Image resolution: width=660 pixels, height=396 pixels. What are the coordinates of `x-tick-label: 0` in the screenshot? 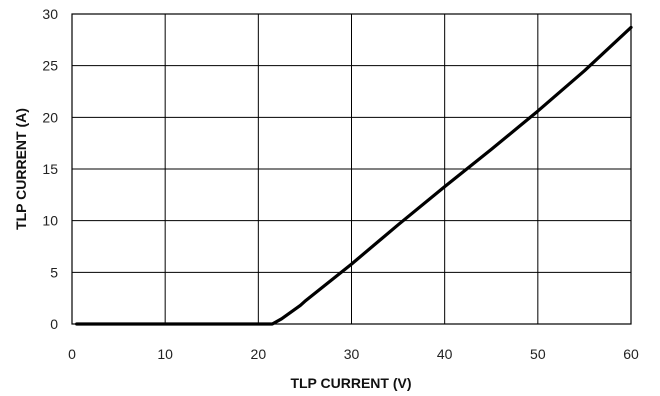 It's located at (72, 354).